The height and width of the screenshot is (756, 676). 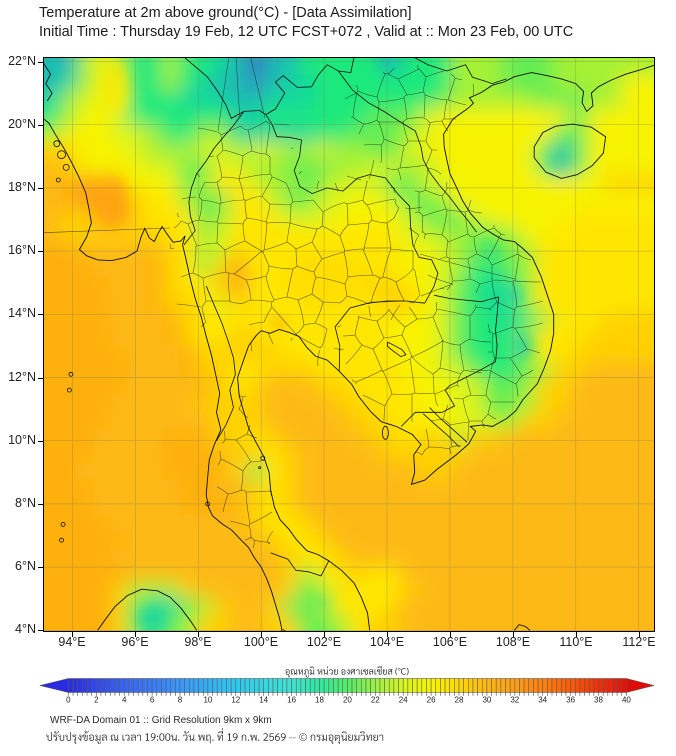 What do you see at coordinates (207, 699) in the screenshot?
I see `svg-text: 10` at bounding box center [207, 699].